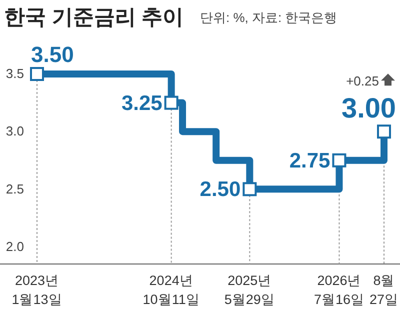 This screenshot has width=400, height=315. I want to click on chart-subtitle: 단위: %, 자료: 한국은행, so click(269, 17).